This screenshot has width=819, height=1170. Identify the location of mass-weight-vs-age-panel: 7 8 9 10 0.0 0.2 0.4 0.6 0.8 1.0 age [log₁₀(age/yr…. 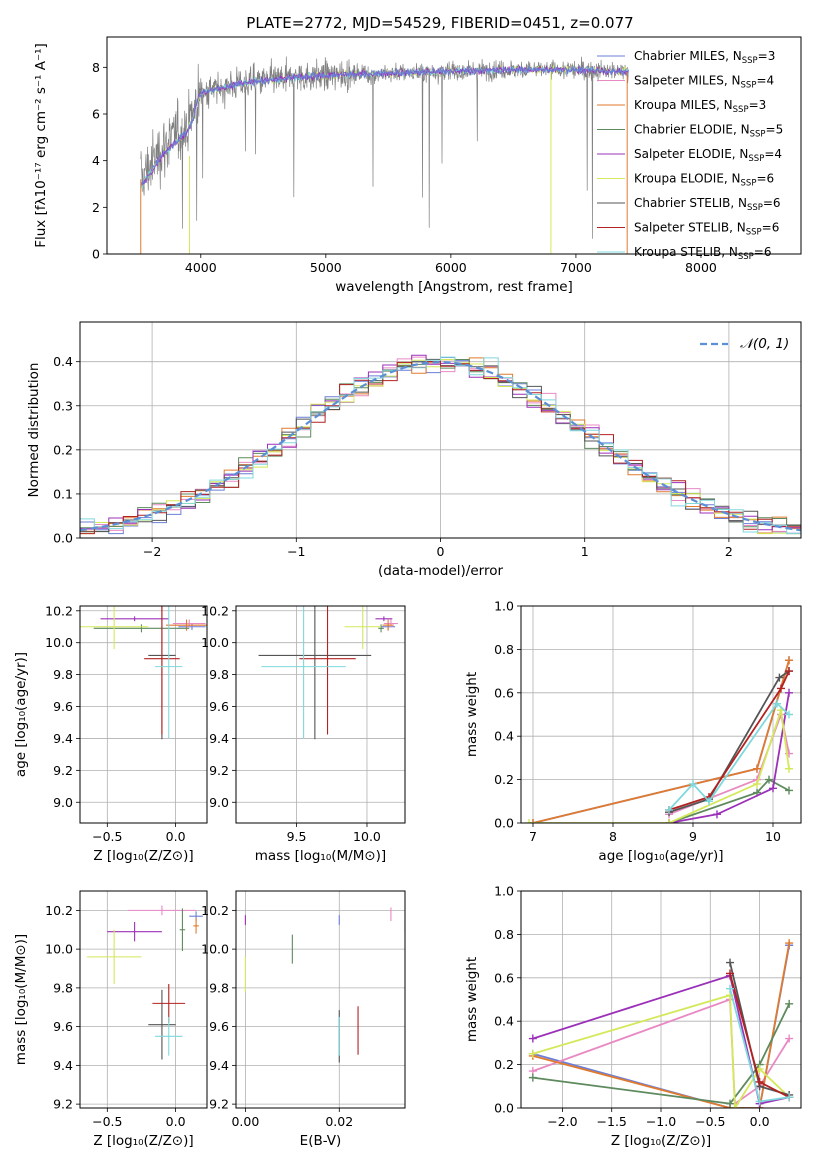
(633, 731).